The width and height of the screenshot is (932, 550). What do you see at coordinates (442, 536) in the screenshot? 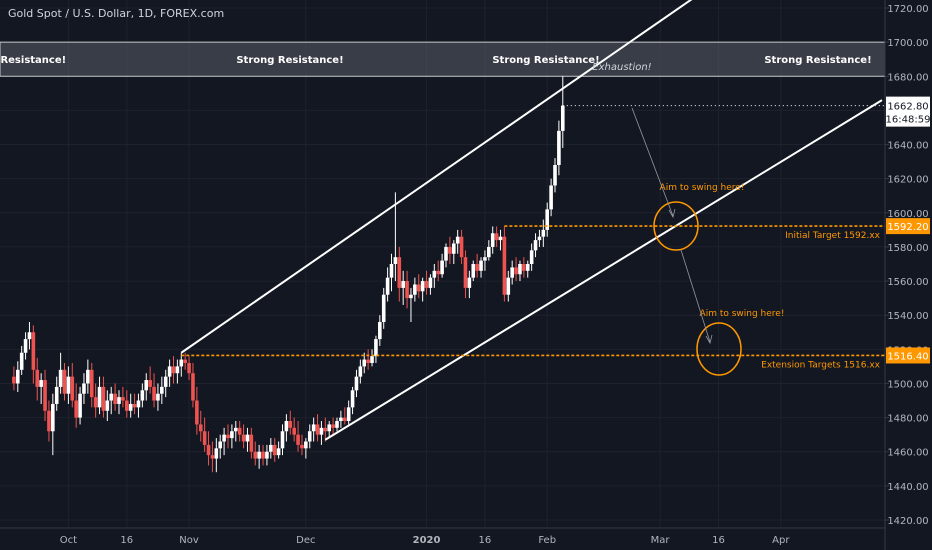
I see `time-axis: Oct 16 Nov Dec 2020 16 Feb Mar 16 Apr` at bounding box center [442, 536].